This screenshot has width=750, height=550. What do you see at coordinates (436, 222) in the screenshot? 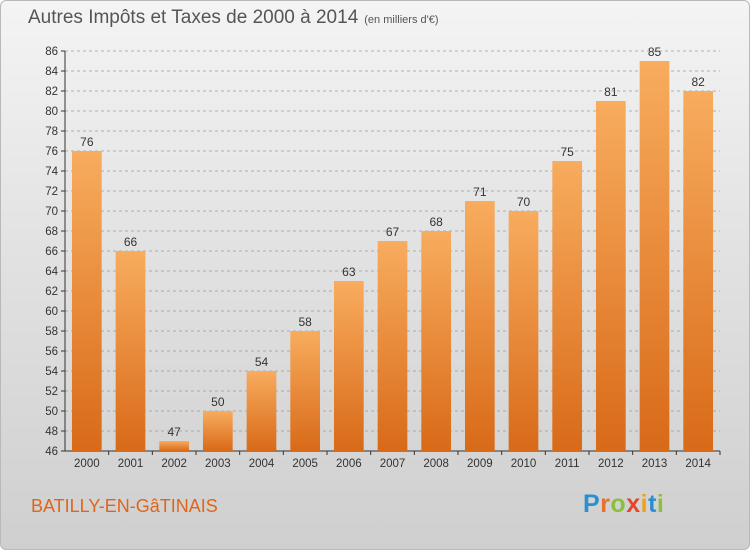
I see `data-label: 68` at bounding box center [436, 222].